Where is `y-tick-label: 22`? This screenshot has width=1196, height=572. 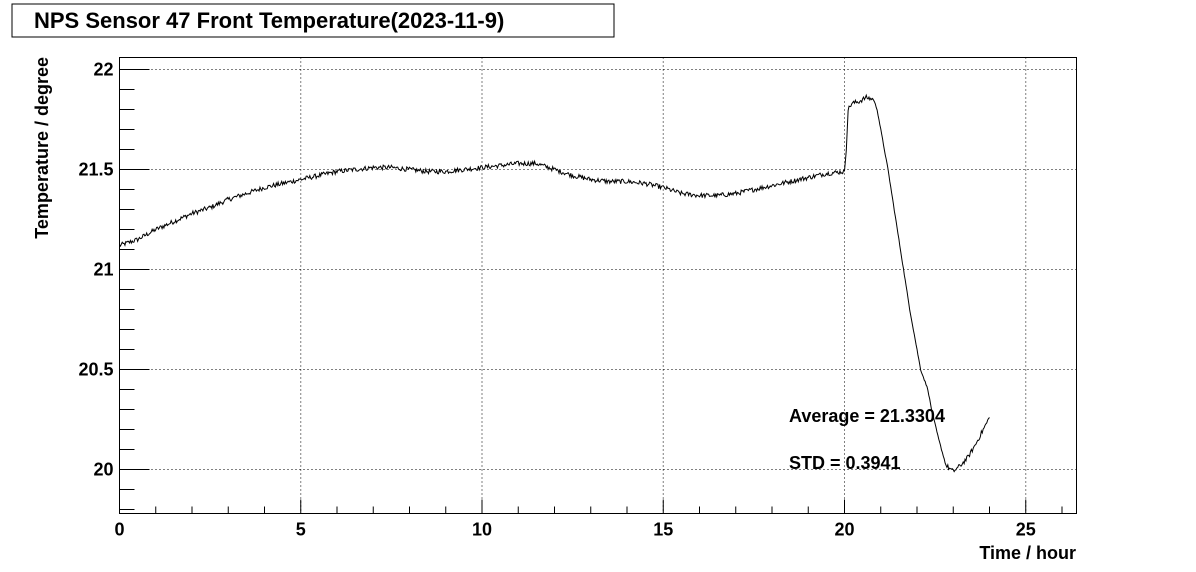
y-tick-label: 22 is located at coordinates (103, 70).